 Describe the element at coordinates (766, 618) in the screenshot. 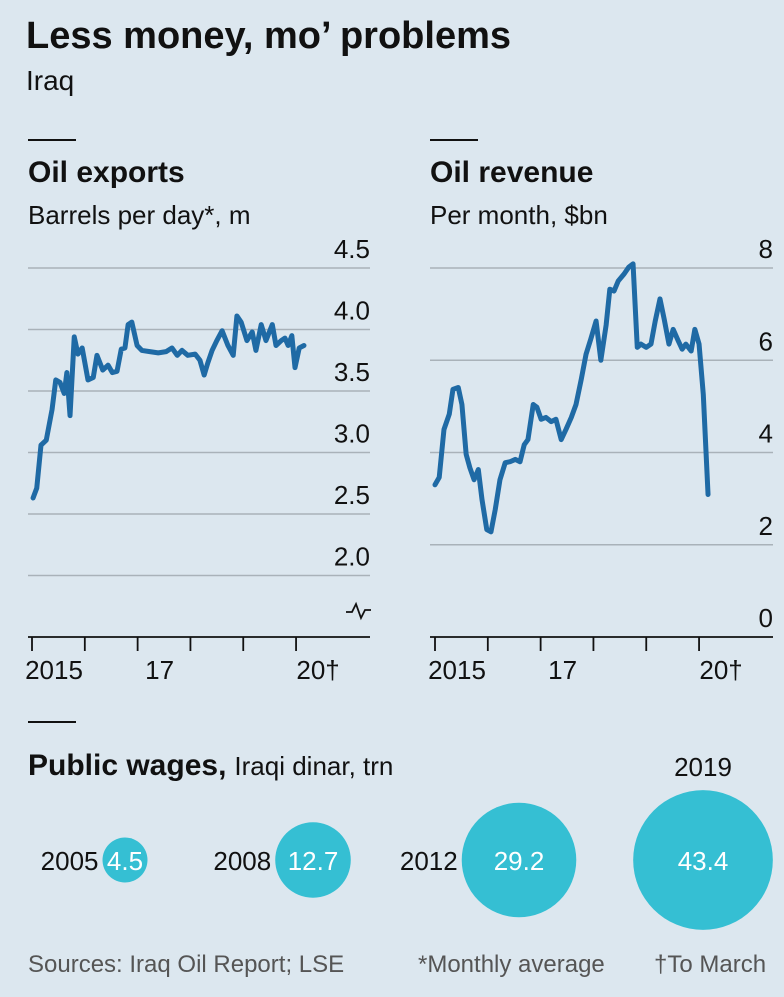

I see `y-tick-label: 0` at that location.